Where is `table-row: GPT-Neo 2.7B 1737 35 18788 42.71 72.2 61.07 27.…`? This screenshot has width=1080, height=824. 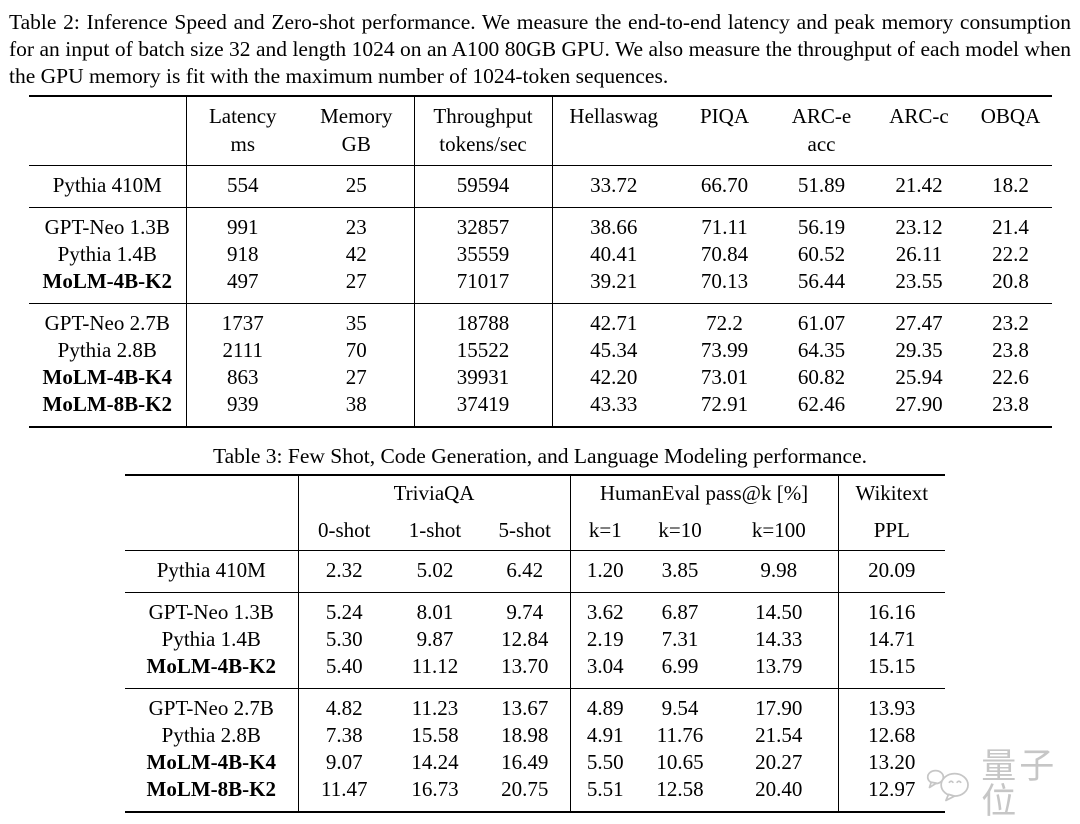
table-row: GPT-Neo 2.7B 1737 35 18788 42.71 72.2 61.07 27.… is located at coordinates (540, 320).